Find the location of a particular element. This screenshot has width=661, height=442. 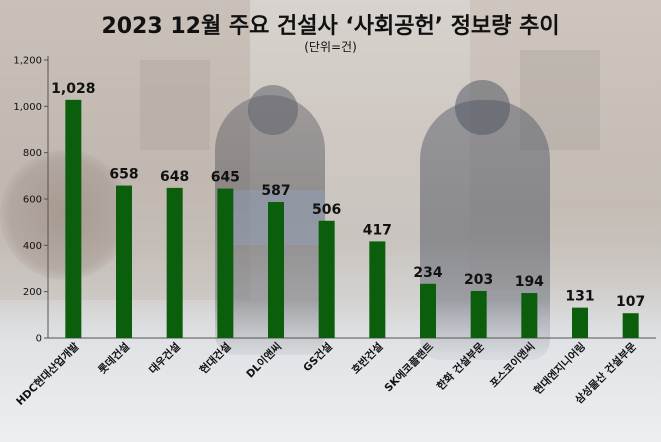

data-label: 658 is located at coordinates (123, 175).